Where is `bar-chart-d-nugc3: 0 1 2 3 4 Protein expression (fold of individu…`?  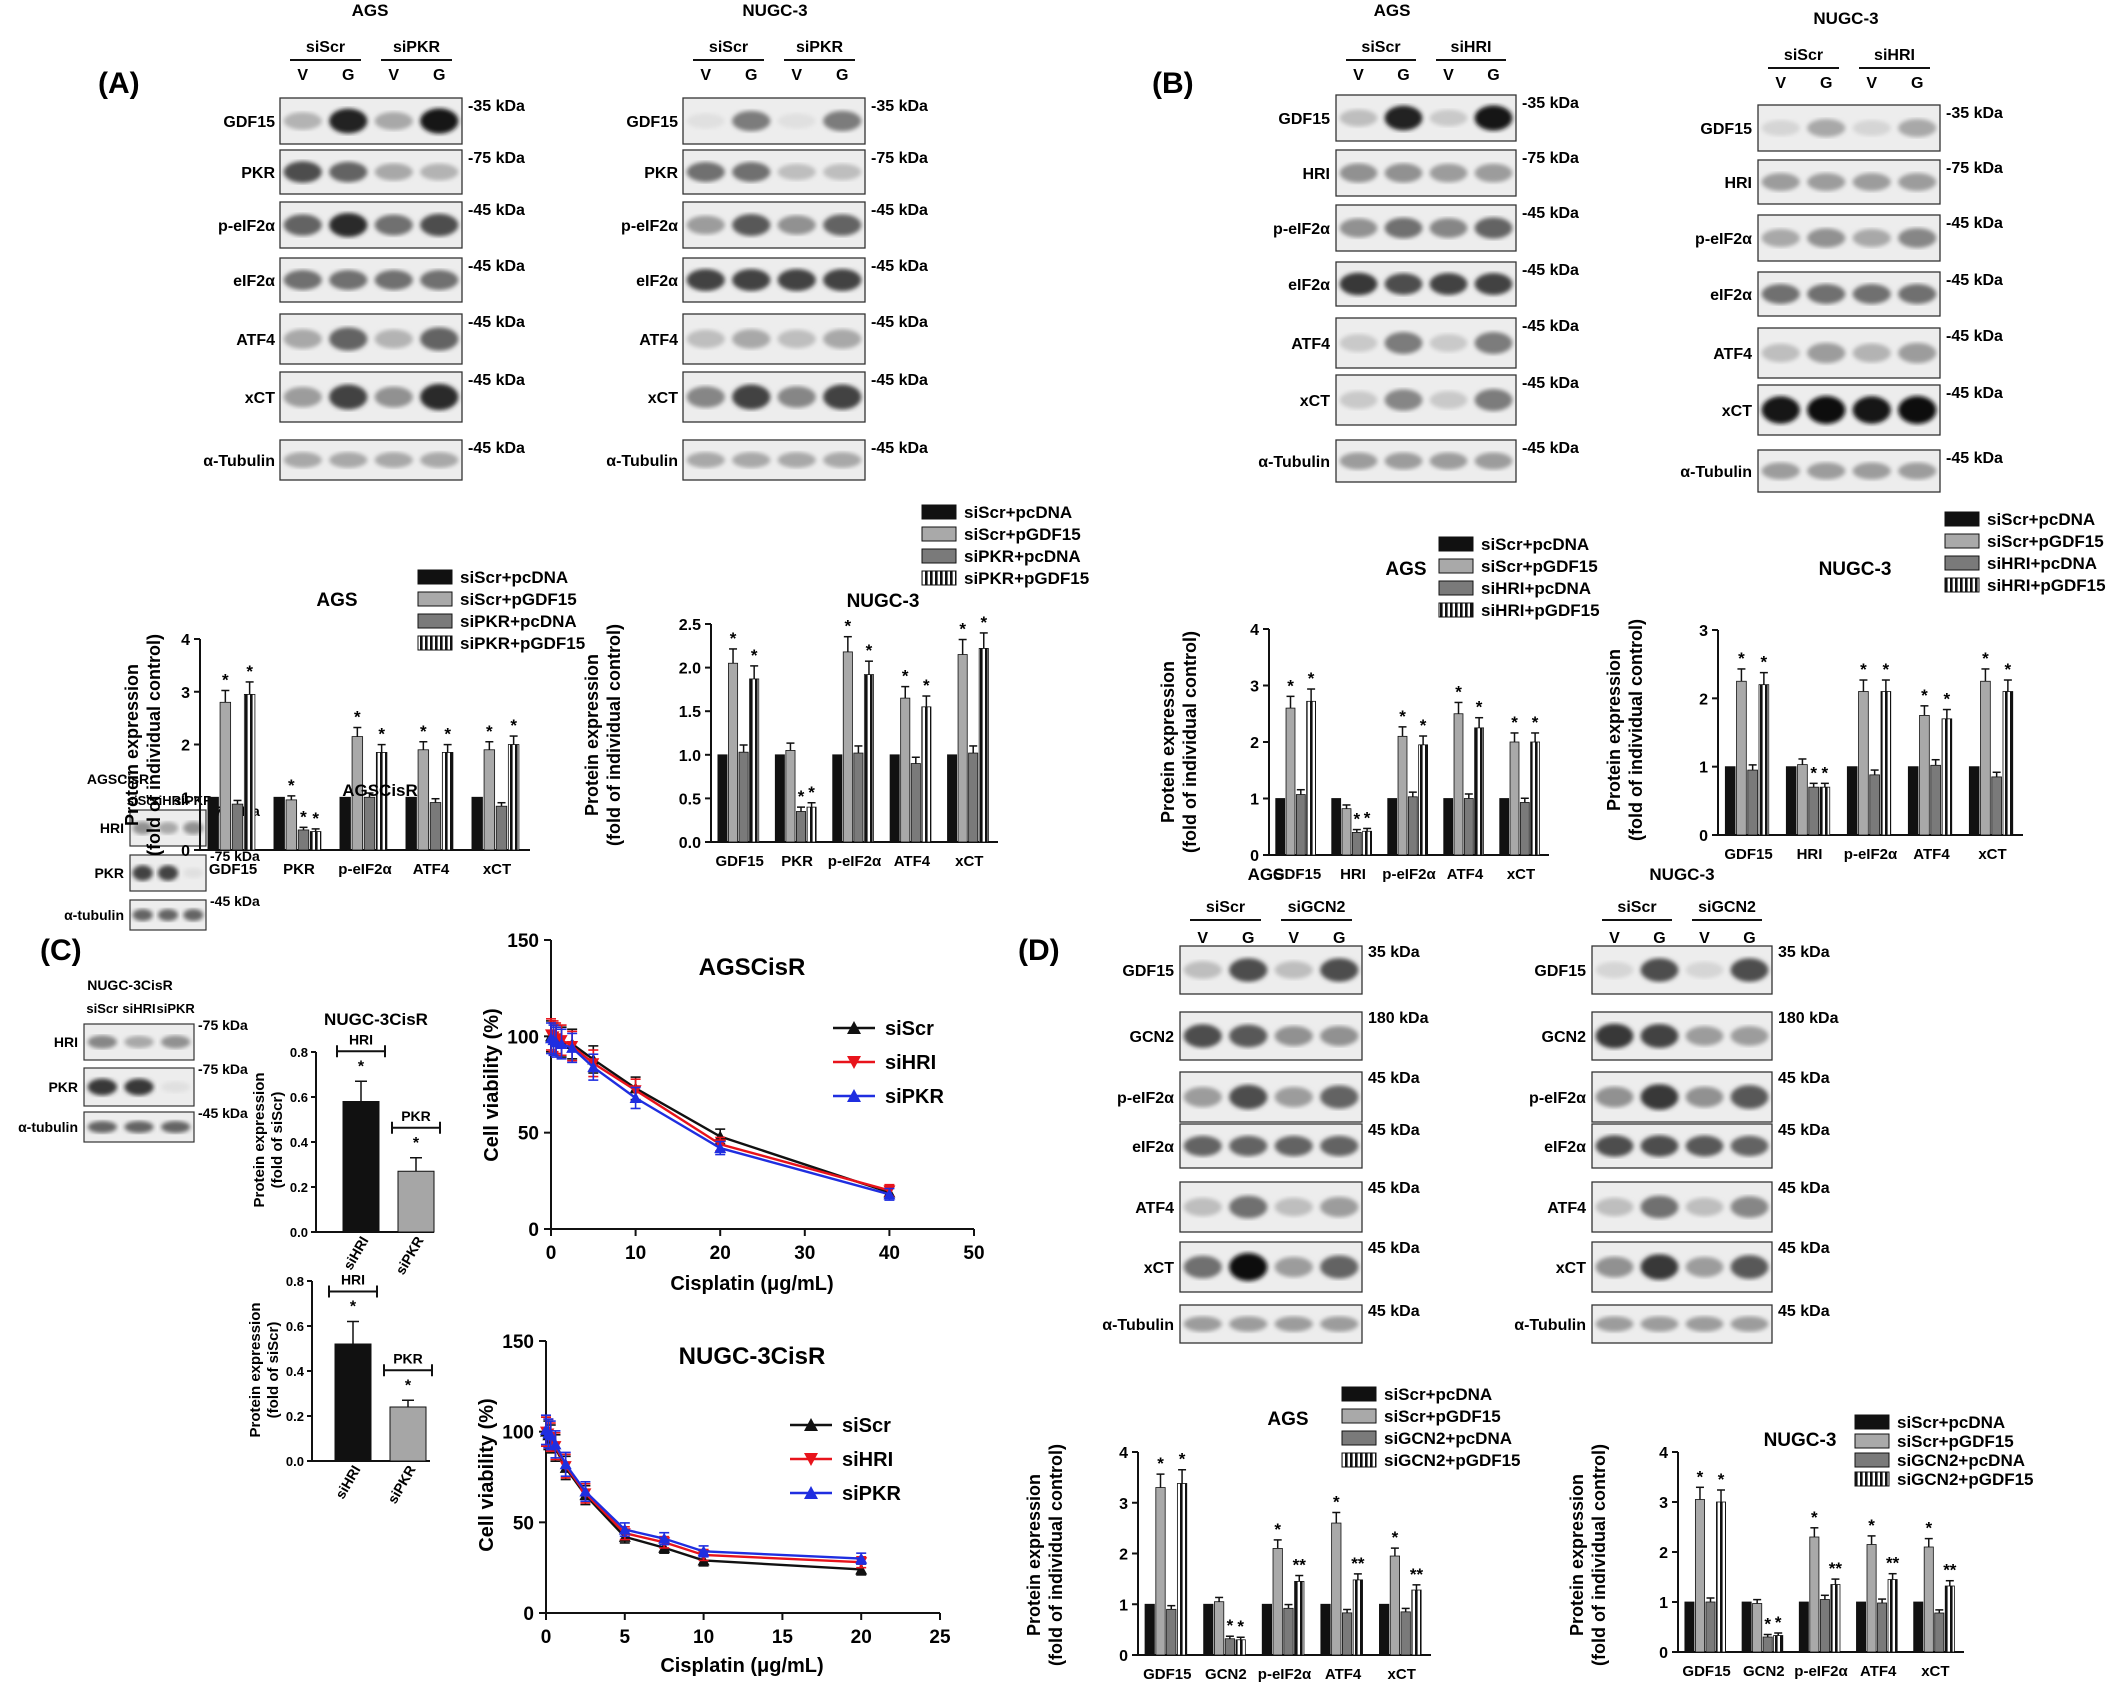 bar-chart-d-nugc3: 0 1 2 3 4 Protein expression (fold of individu… is located at coordinates (1800, 1546).